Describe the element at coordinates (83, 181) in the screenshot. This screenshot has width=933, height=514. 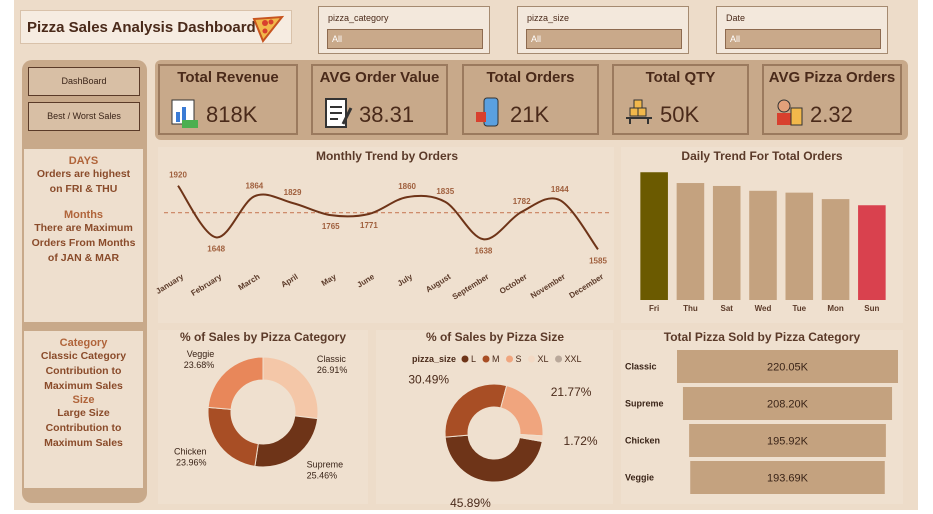
I see `insight-text: Orders are highest on FRI & THU` at that location.